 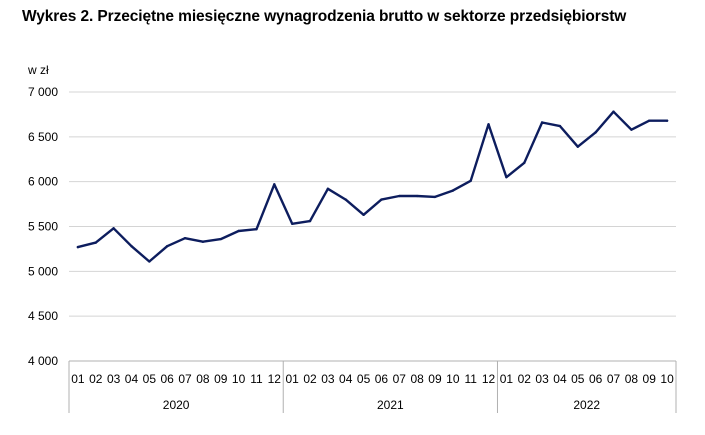 I want to click on y-tick-label: 5 500, so click(x=43, y=227).